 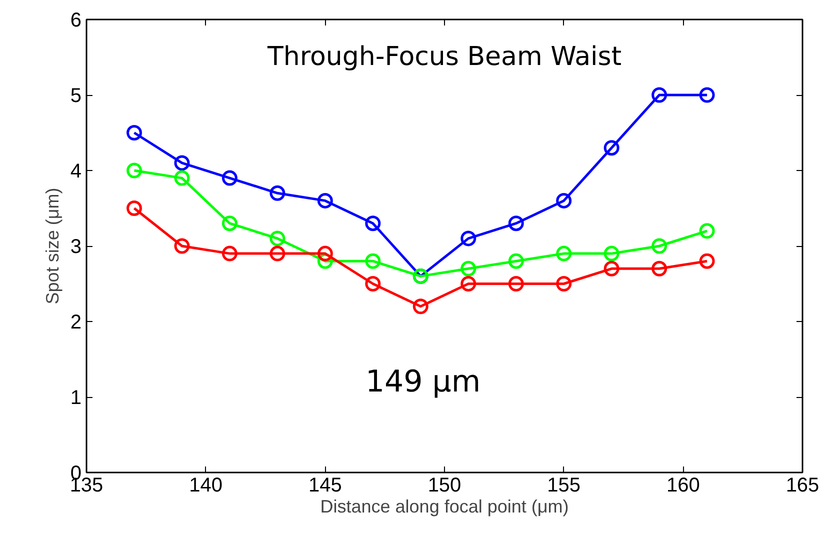 What do you see at coordinates (423, 382) in the screenshot?
I see `annotation: 149 μm` at bounding box center [423, 382].